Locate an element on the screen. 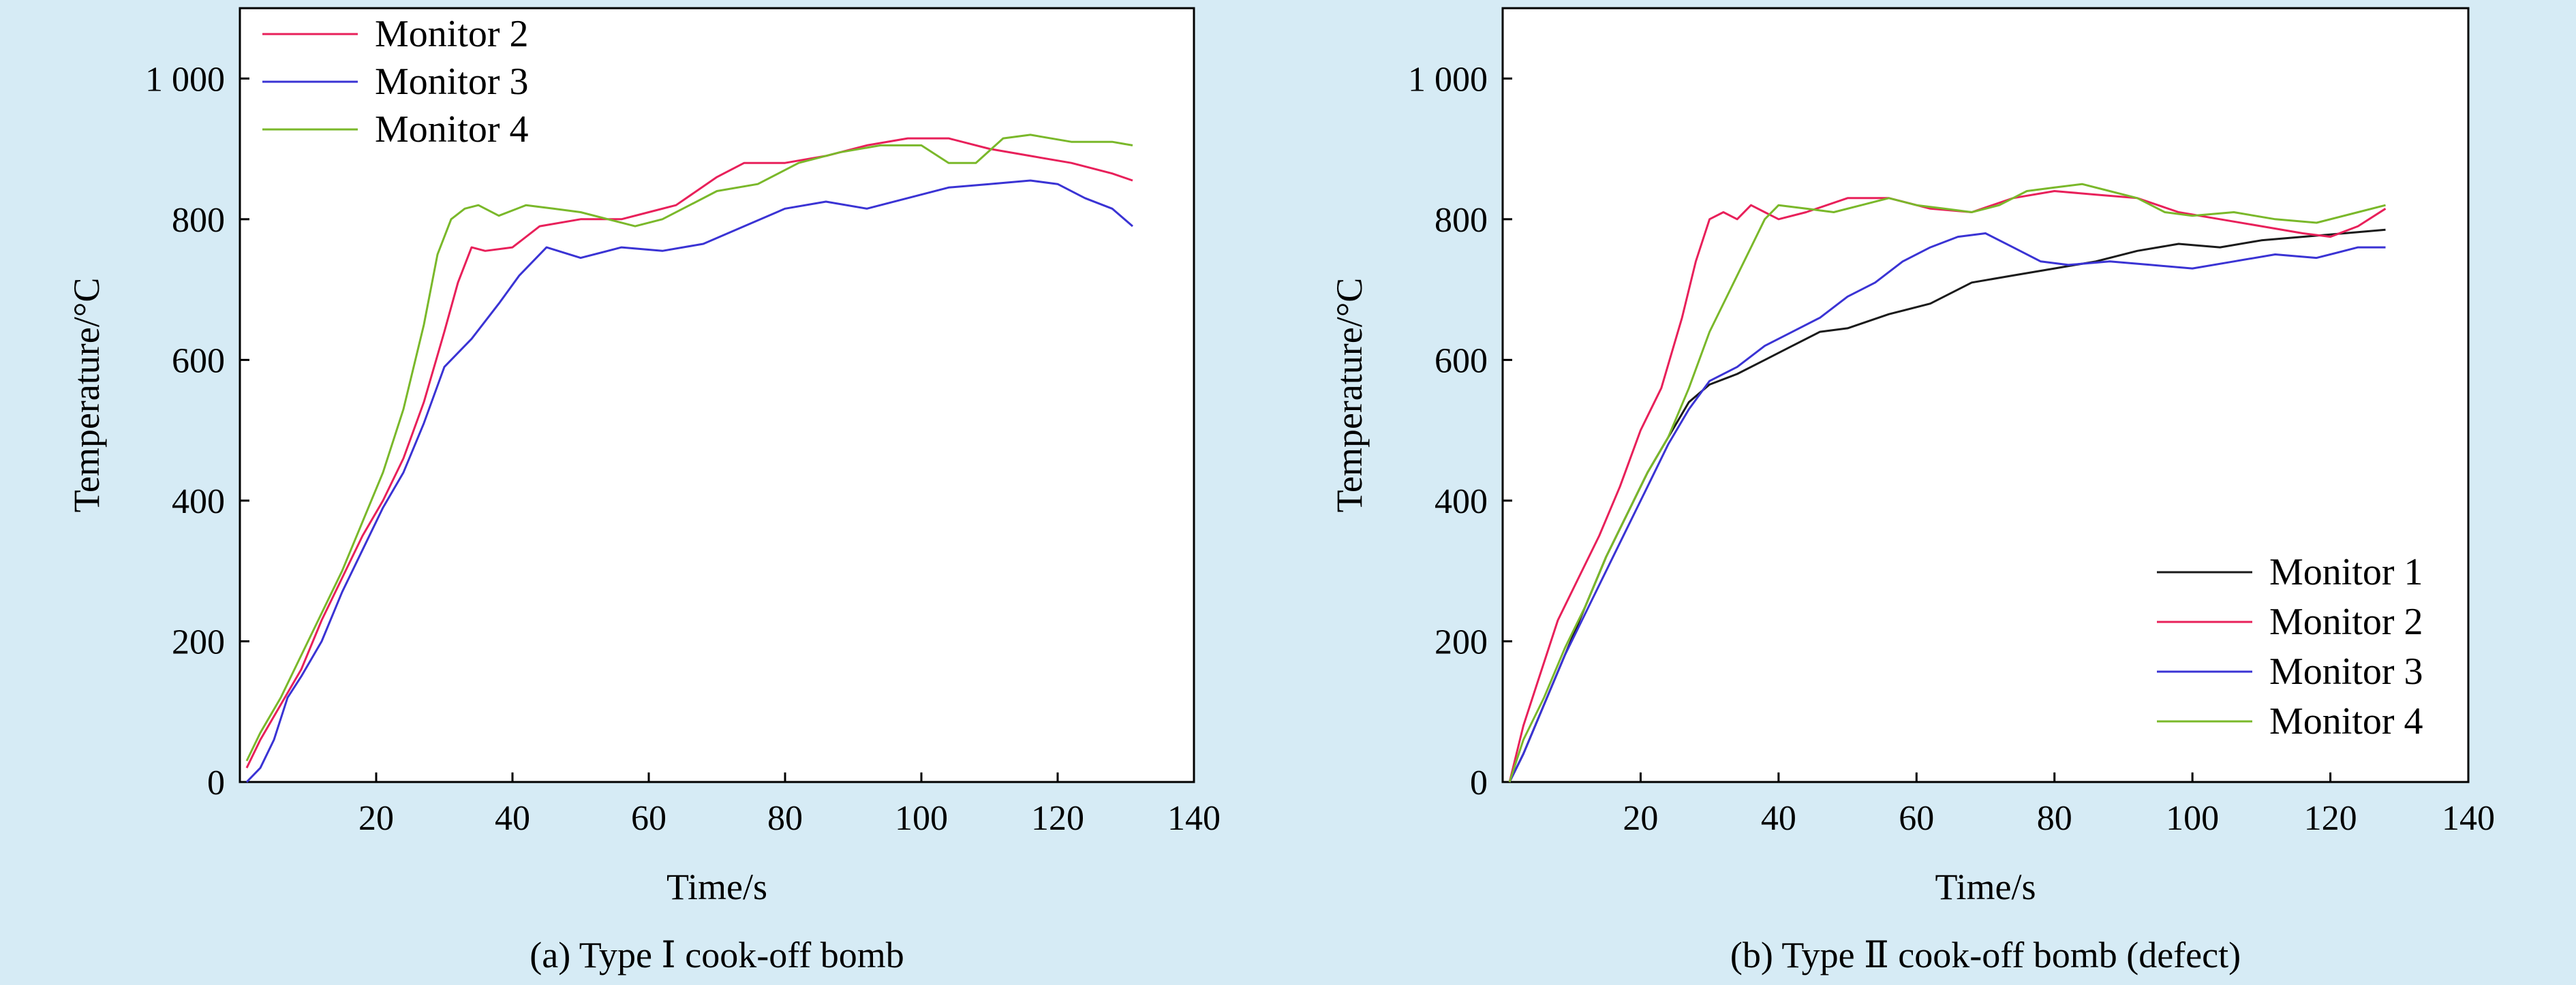 The width and height of the screenshot is (2576, 985). legend: Monitor 2 Monitor 3 Monitor 4 is located at coordinates (395, 82).